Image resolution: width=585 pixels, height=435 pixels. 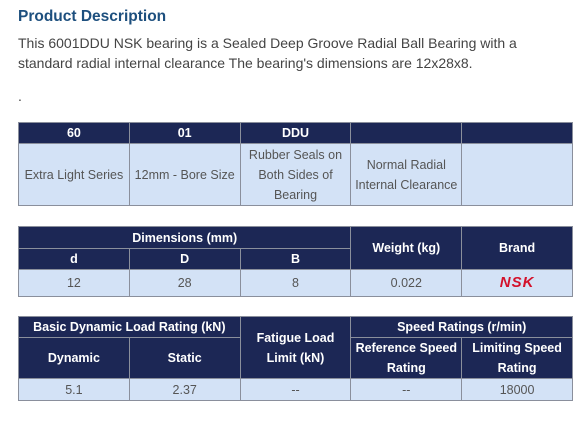 I want to click on header-cell: d, so click(x=74, y=259).